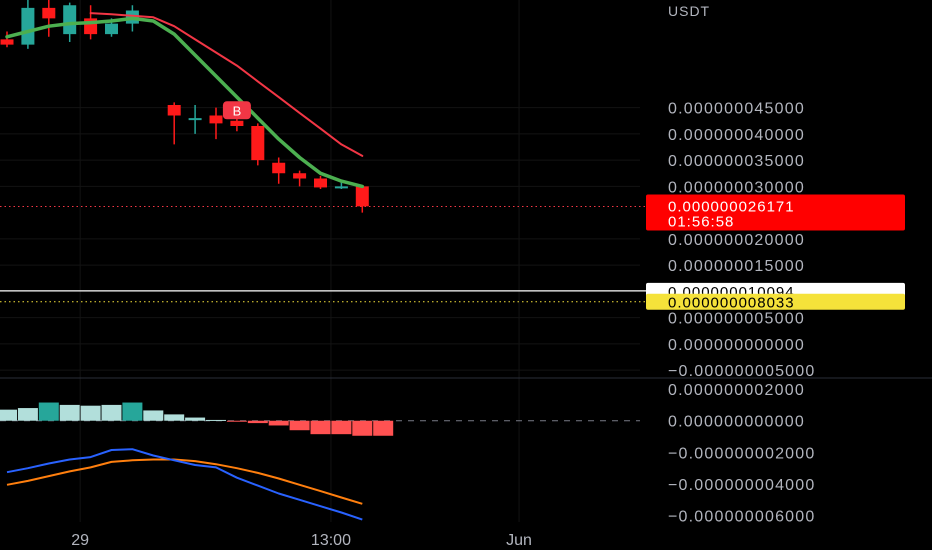 This screenshot has height=550, width=932. I want to click on macd-pane, so click(320, 461).